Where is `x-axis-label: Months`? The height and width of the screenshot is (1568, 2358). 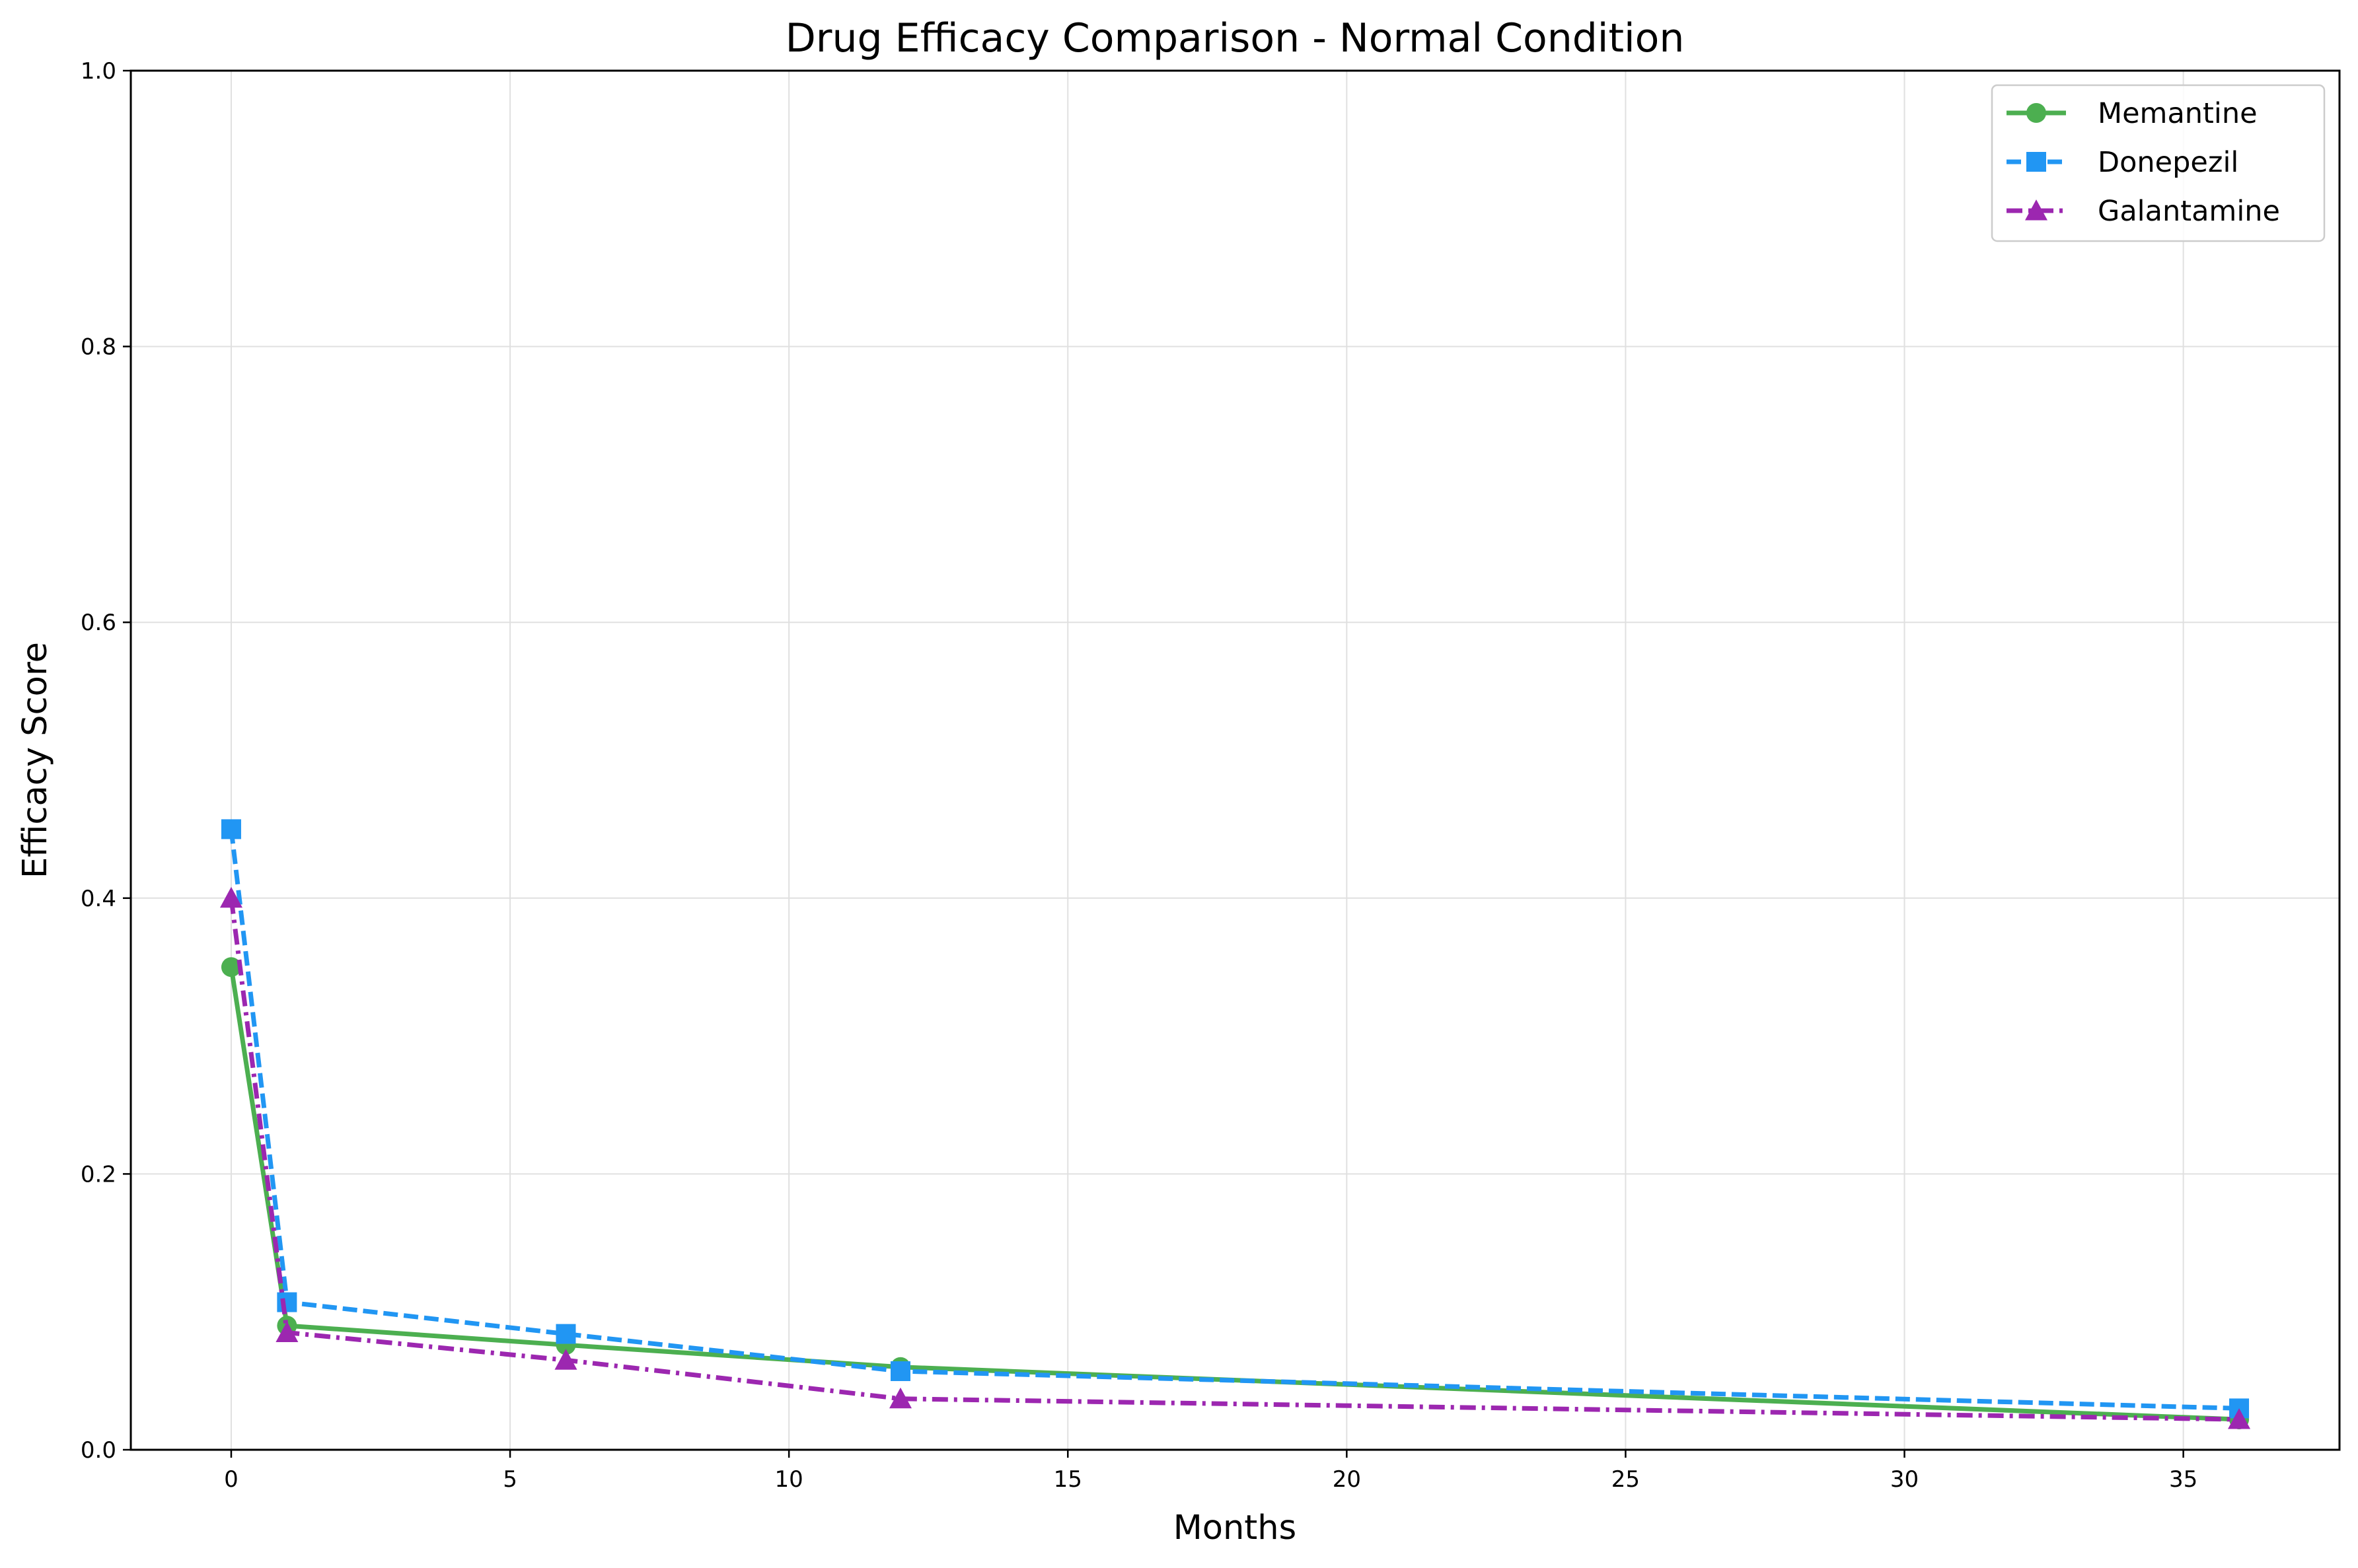 x-axis-label: Months is located at coordinates (1234, 1528).